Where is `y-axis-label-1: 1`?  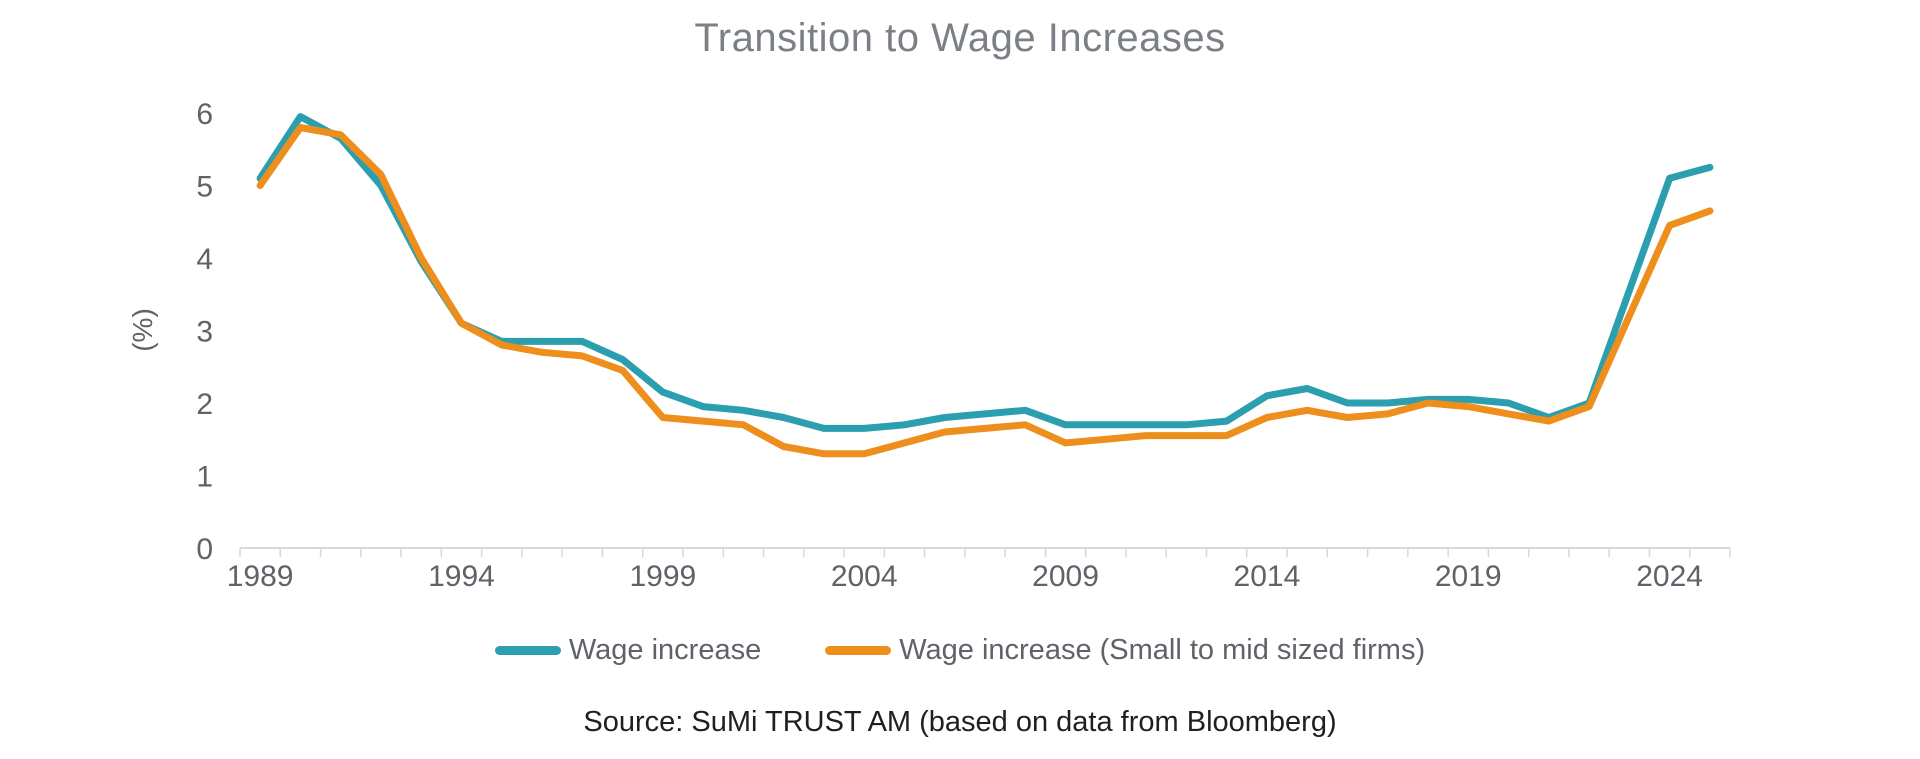 y-axis-label-1: 1 is located at coordinates (204, 477).